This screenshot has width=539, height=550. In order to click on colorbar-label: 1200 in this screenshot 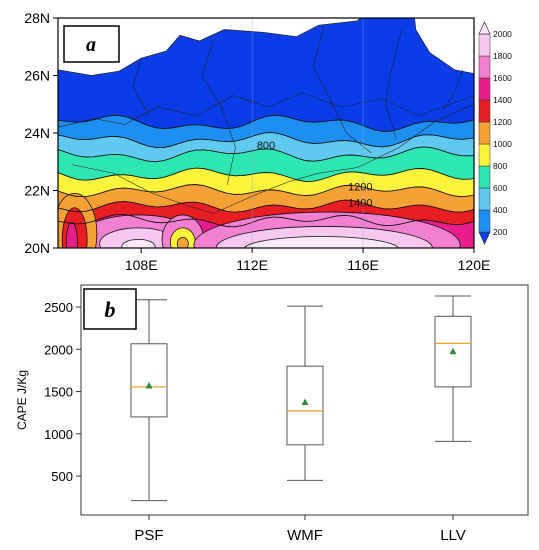, I will do `click(502, 122)`.